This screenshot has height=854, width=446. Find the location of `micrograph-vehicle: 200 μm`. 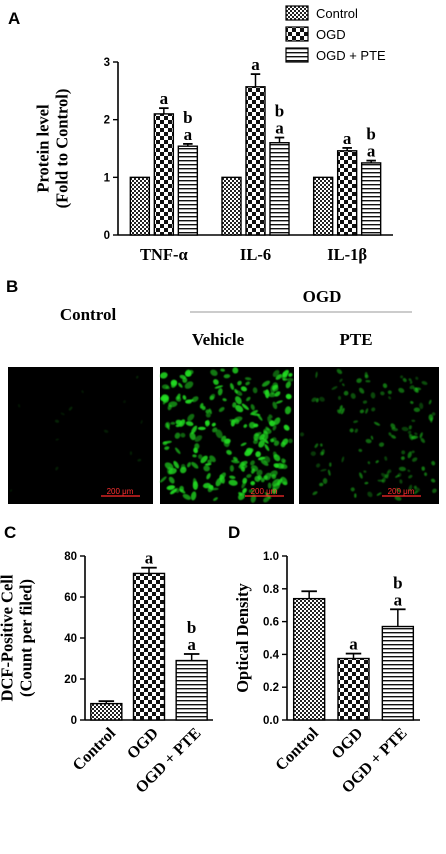

micrograph-vehicle: 200 μm is located at coordinates (226, 435).